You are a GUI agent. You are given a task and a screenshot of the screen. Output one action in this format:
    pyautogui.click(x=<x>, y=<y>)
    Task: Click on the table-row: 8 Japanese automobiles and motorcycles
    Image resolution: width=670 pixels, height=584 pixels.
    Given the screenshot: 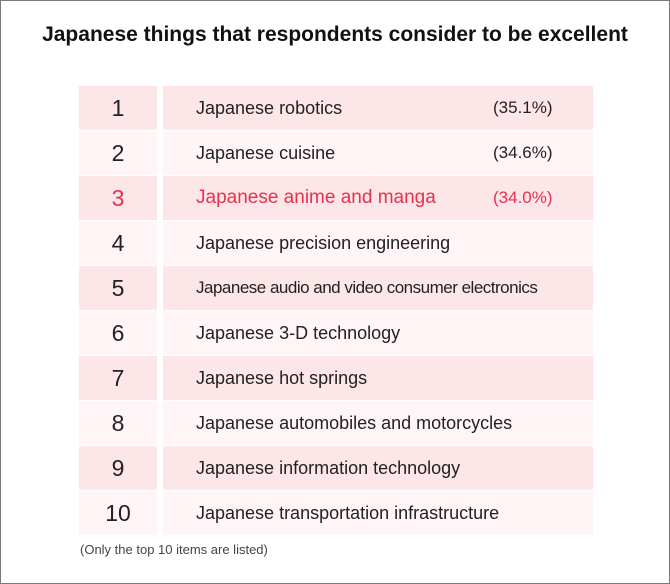 What is the action you would take?
    pyautogui.click(x=336, y=423)
    